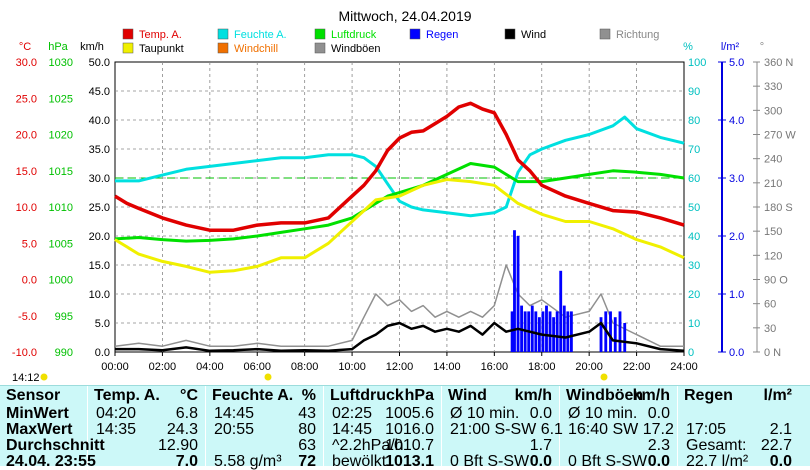 This screenshot has height=470, width=810. Describe the element at coordinates (773, 184) in the screenshot. I see `direction-tick-label: 210` at that location.